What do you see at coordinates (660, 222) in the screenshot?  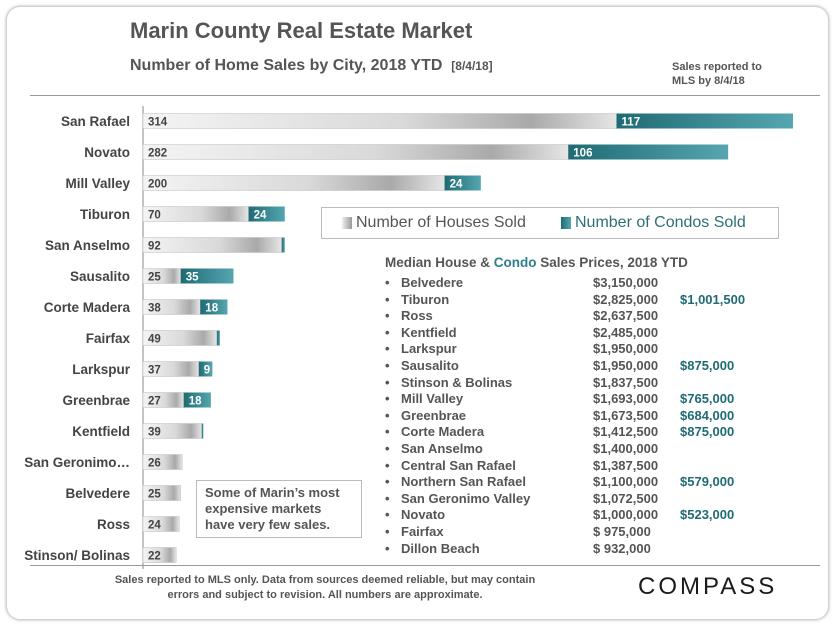 I see `legend-condos-label: Number of Condos Sold` at bounding box center [660, 222].